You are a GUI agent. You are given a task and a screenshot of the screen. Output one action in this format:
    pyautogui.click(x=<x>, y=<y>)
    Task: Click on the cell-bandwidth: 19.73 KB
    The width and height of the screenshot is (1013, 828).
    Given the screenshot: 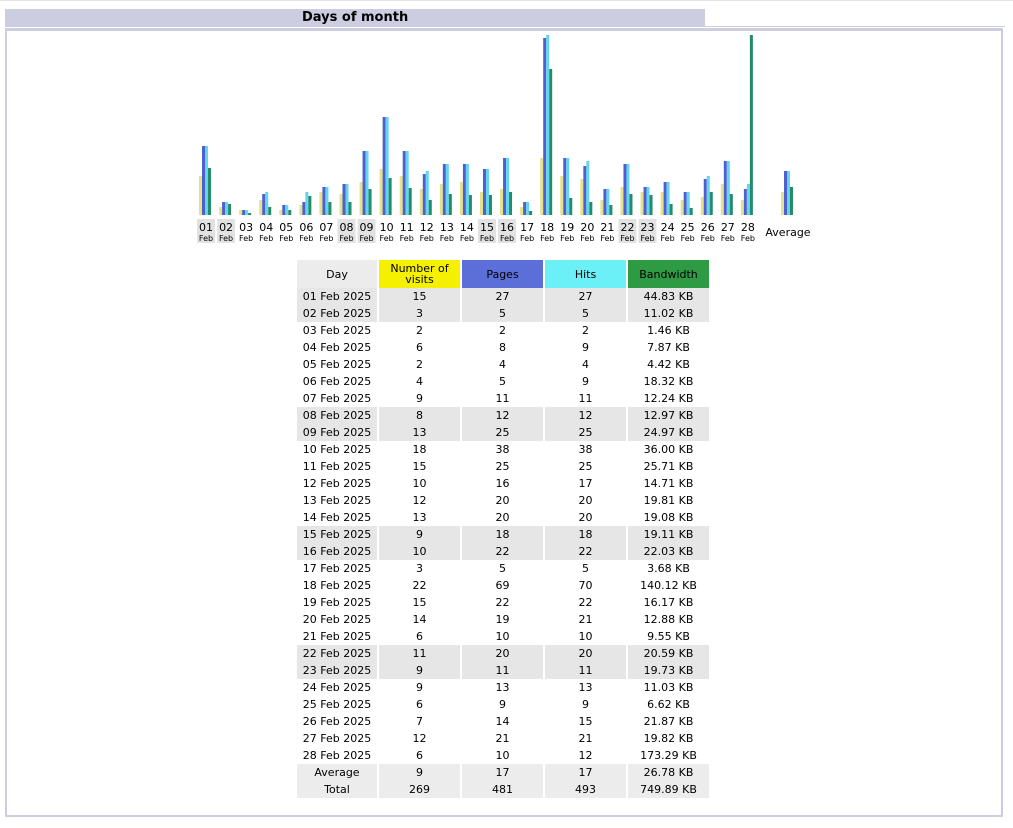 What is the action you would take?
    pyautogui.click(x=668, y=670)
    